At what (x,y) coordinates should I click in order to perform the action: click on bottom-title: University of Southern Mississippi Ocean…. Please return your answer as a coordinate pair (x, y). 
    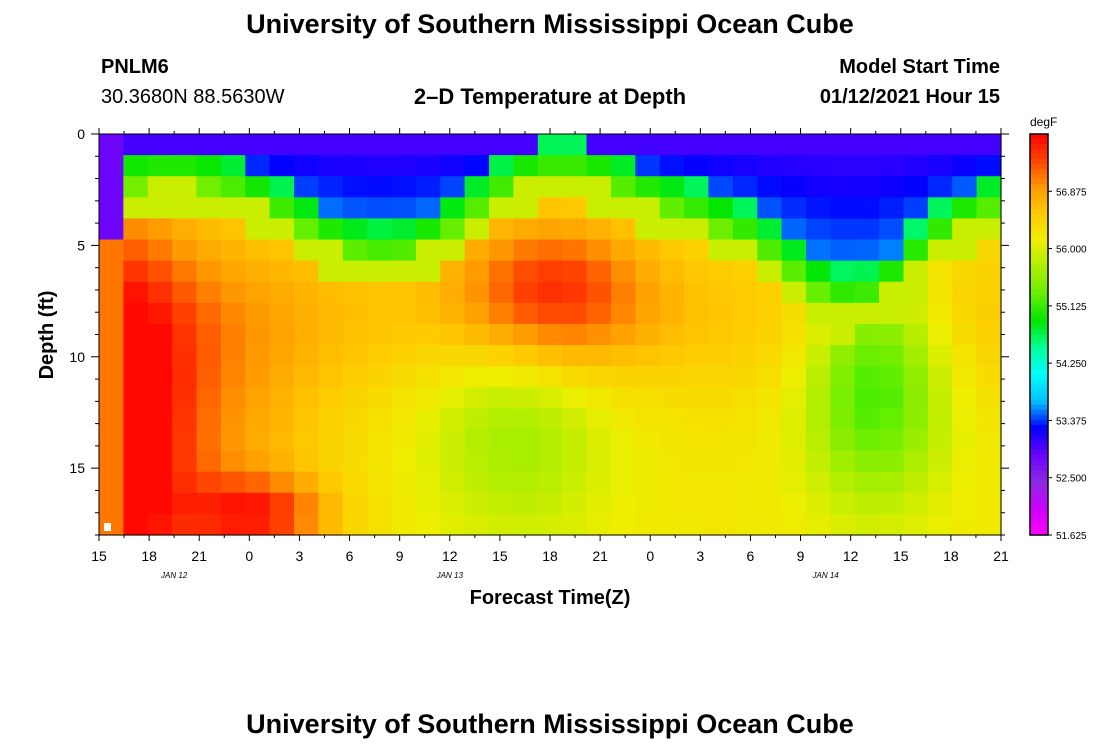
    Looking at the image, I should click on (550, 724).